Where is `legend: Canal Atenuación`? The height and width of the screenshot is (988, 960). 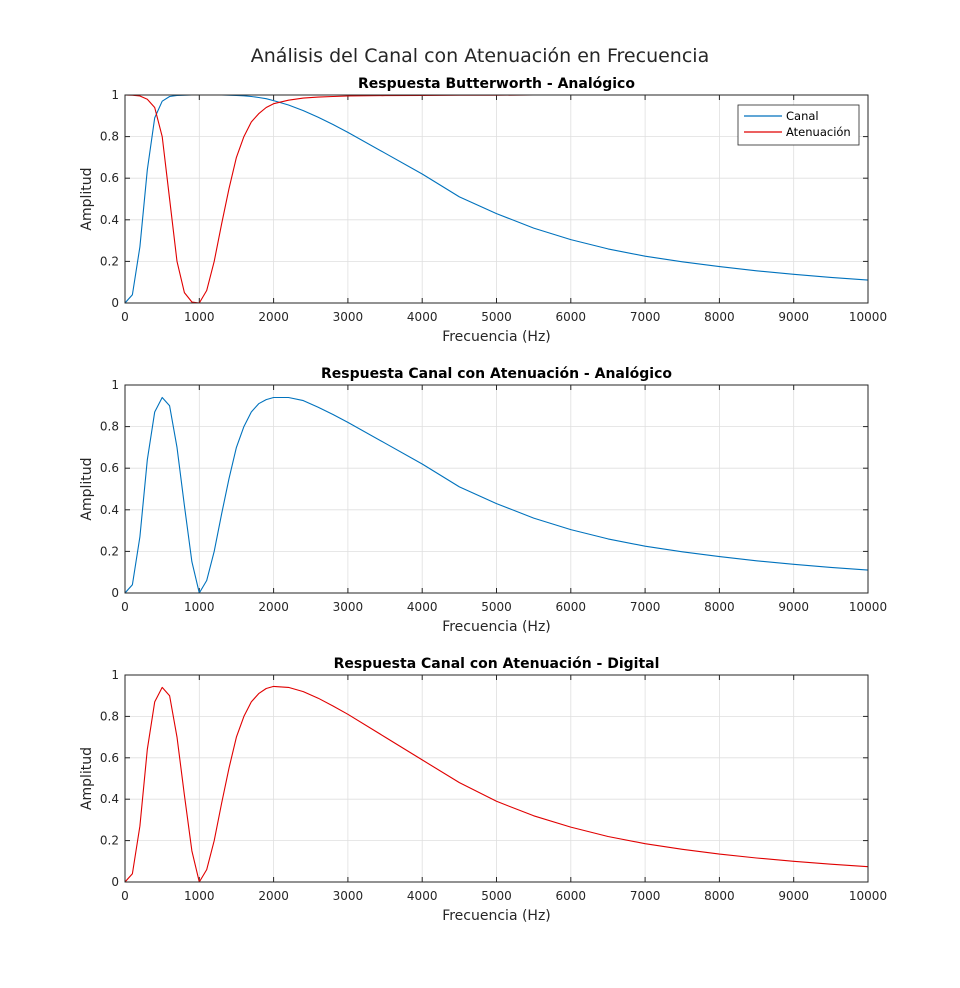
legend: Canal Atenuación is located at coordinates (798, 125).